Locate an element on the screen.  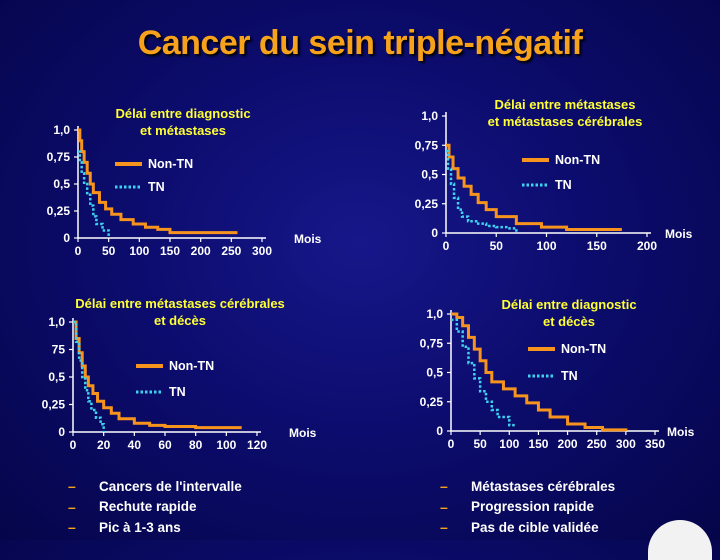
x-tick-label: 40 is located at coordinates (135, 445).